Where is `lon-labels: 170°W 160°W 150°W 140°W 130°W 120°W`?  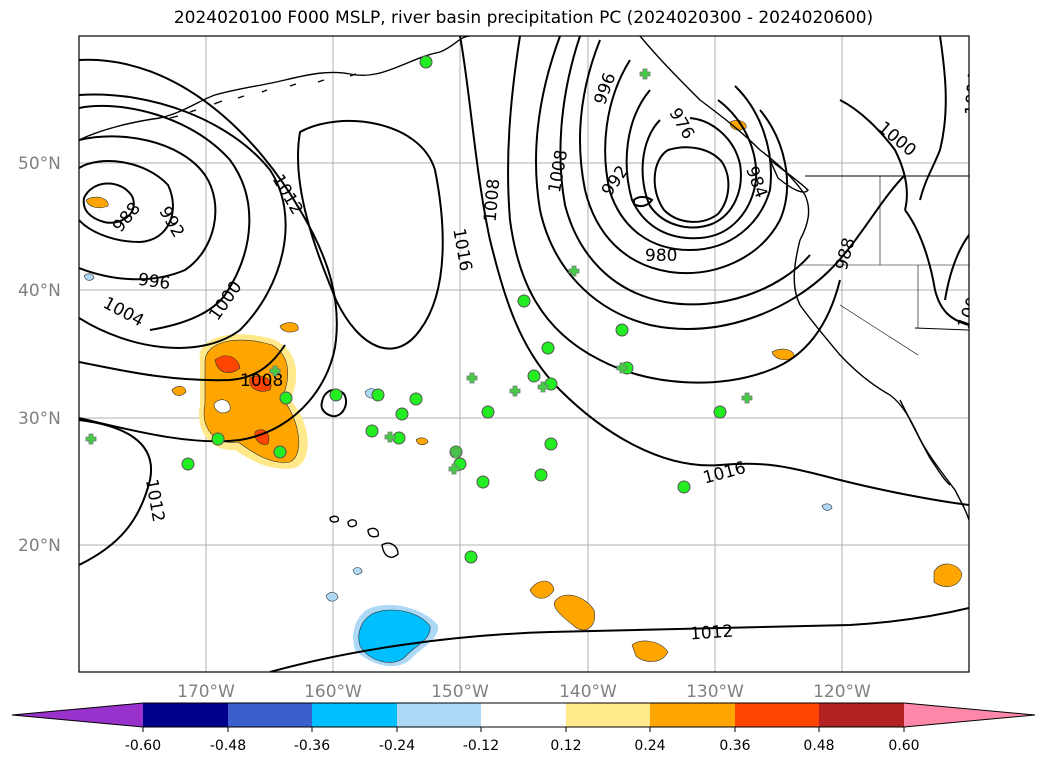
lon-labels: 170°W 160°W 150°W 140°W 130°W 120°W is located at coordinates (524, 692).